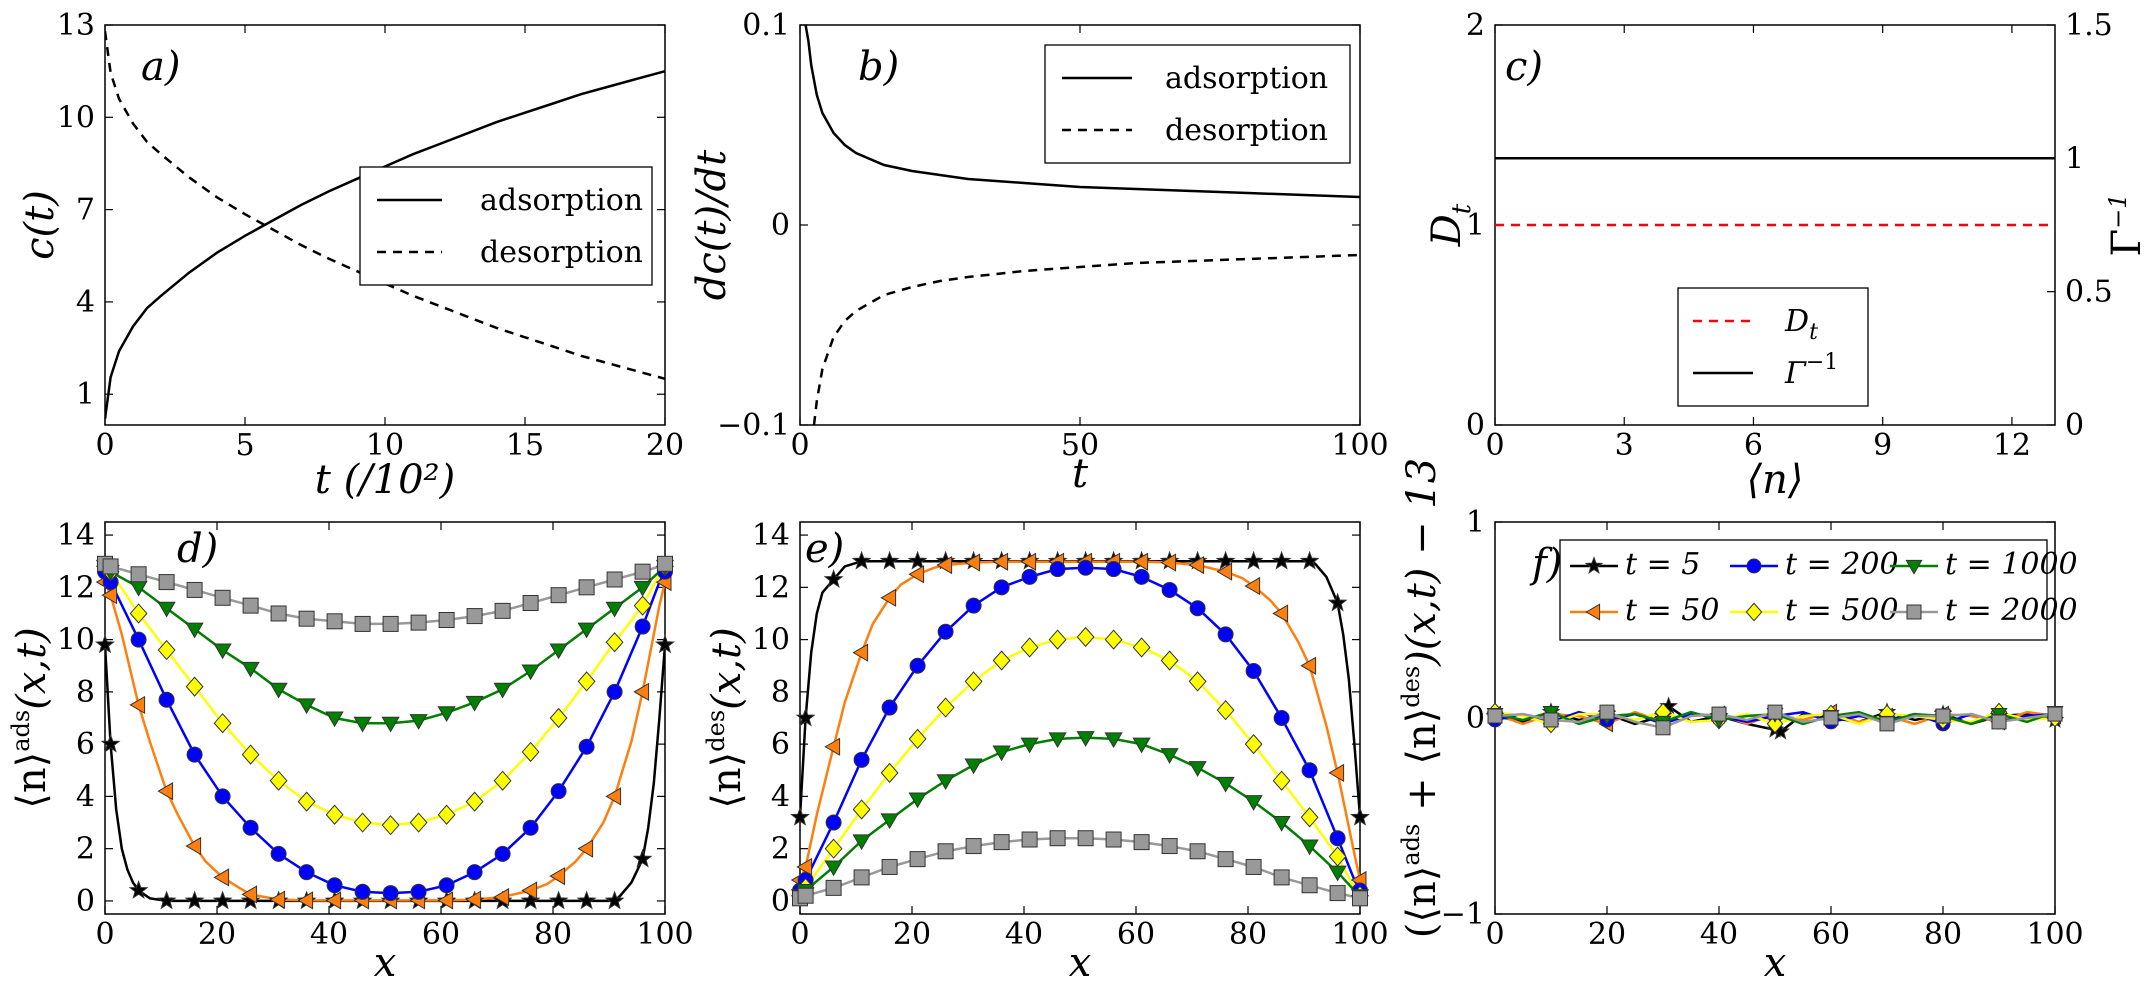 The width and height of the screenshot is (2148, 1000). Describe the element at coordinates (1773, 347) in the screenshot. I see `legend-c: Dt Γ−1` at that location.